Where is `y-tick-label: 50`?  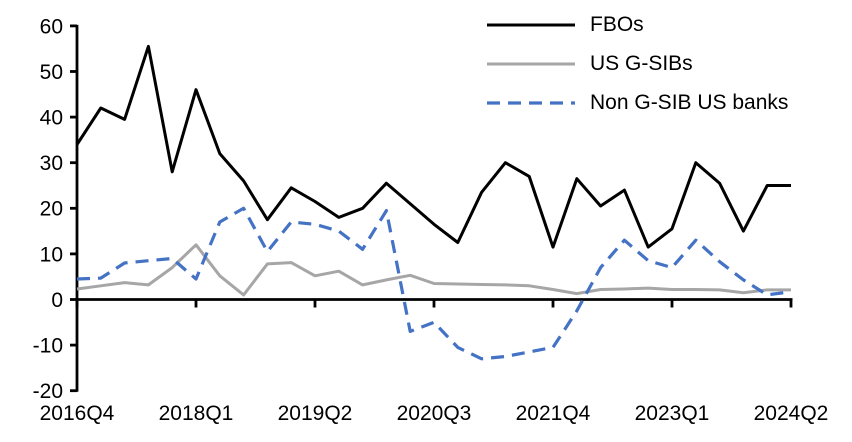 y-tick-label: 50 is located at coordinates (51, 72).